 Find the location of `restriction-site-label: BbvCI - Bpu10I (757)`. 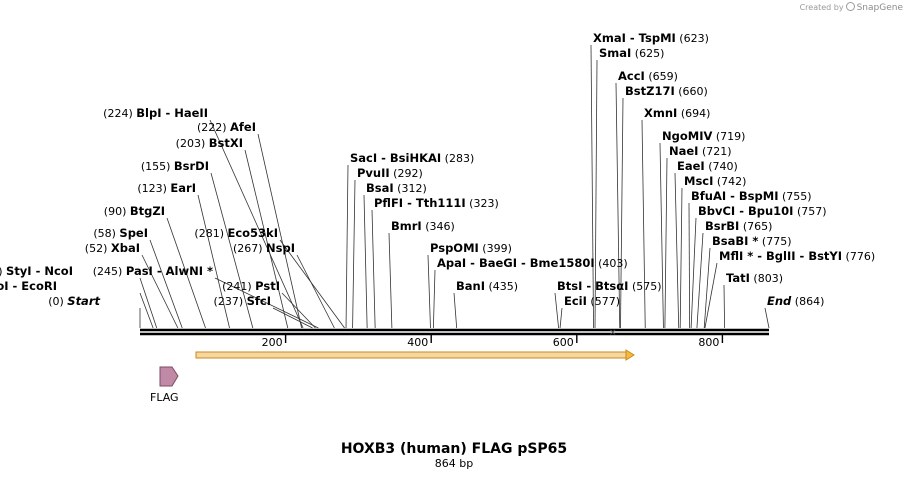

restriction-site-label: BbvCI - Bpu10I (757) is located at coordinates (762, 211).